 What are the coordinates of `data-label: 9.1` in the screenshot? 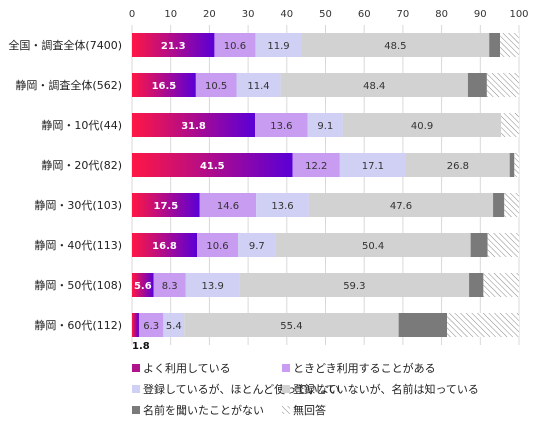 It's located at (325, 126).